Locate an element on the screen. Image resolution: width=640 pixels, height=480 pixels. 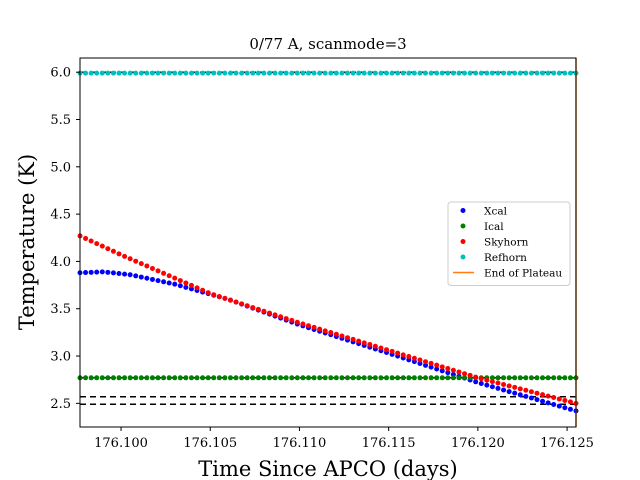
legend-label: Xcal is located at coordinates (496, 211).